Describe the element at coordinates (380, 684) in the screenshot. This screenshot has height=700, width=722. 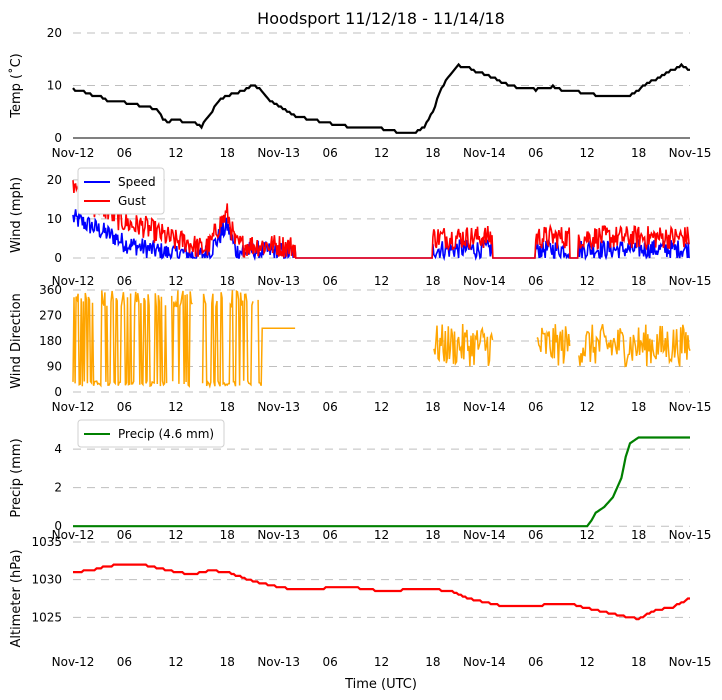
I see `x-axis-label: Time (UTC)` at that location.